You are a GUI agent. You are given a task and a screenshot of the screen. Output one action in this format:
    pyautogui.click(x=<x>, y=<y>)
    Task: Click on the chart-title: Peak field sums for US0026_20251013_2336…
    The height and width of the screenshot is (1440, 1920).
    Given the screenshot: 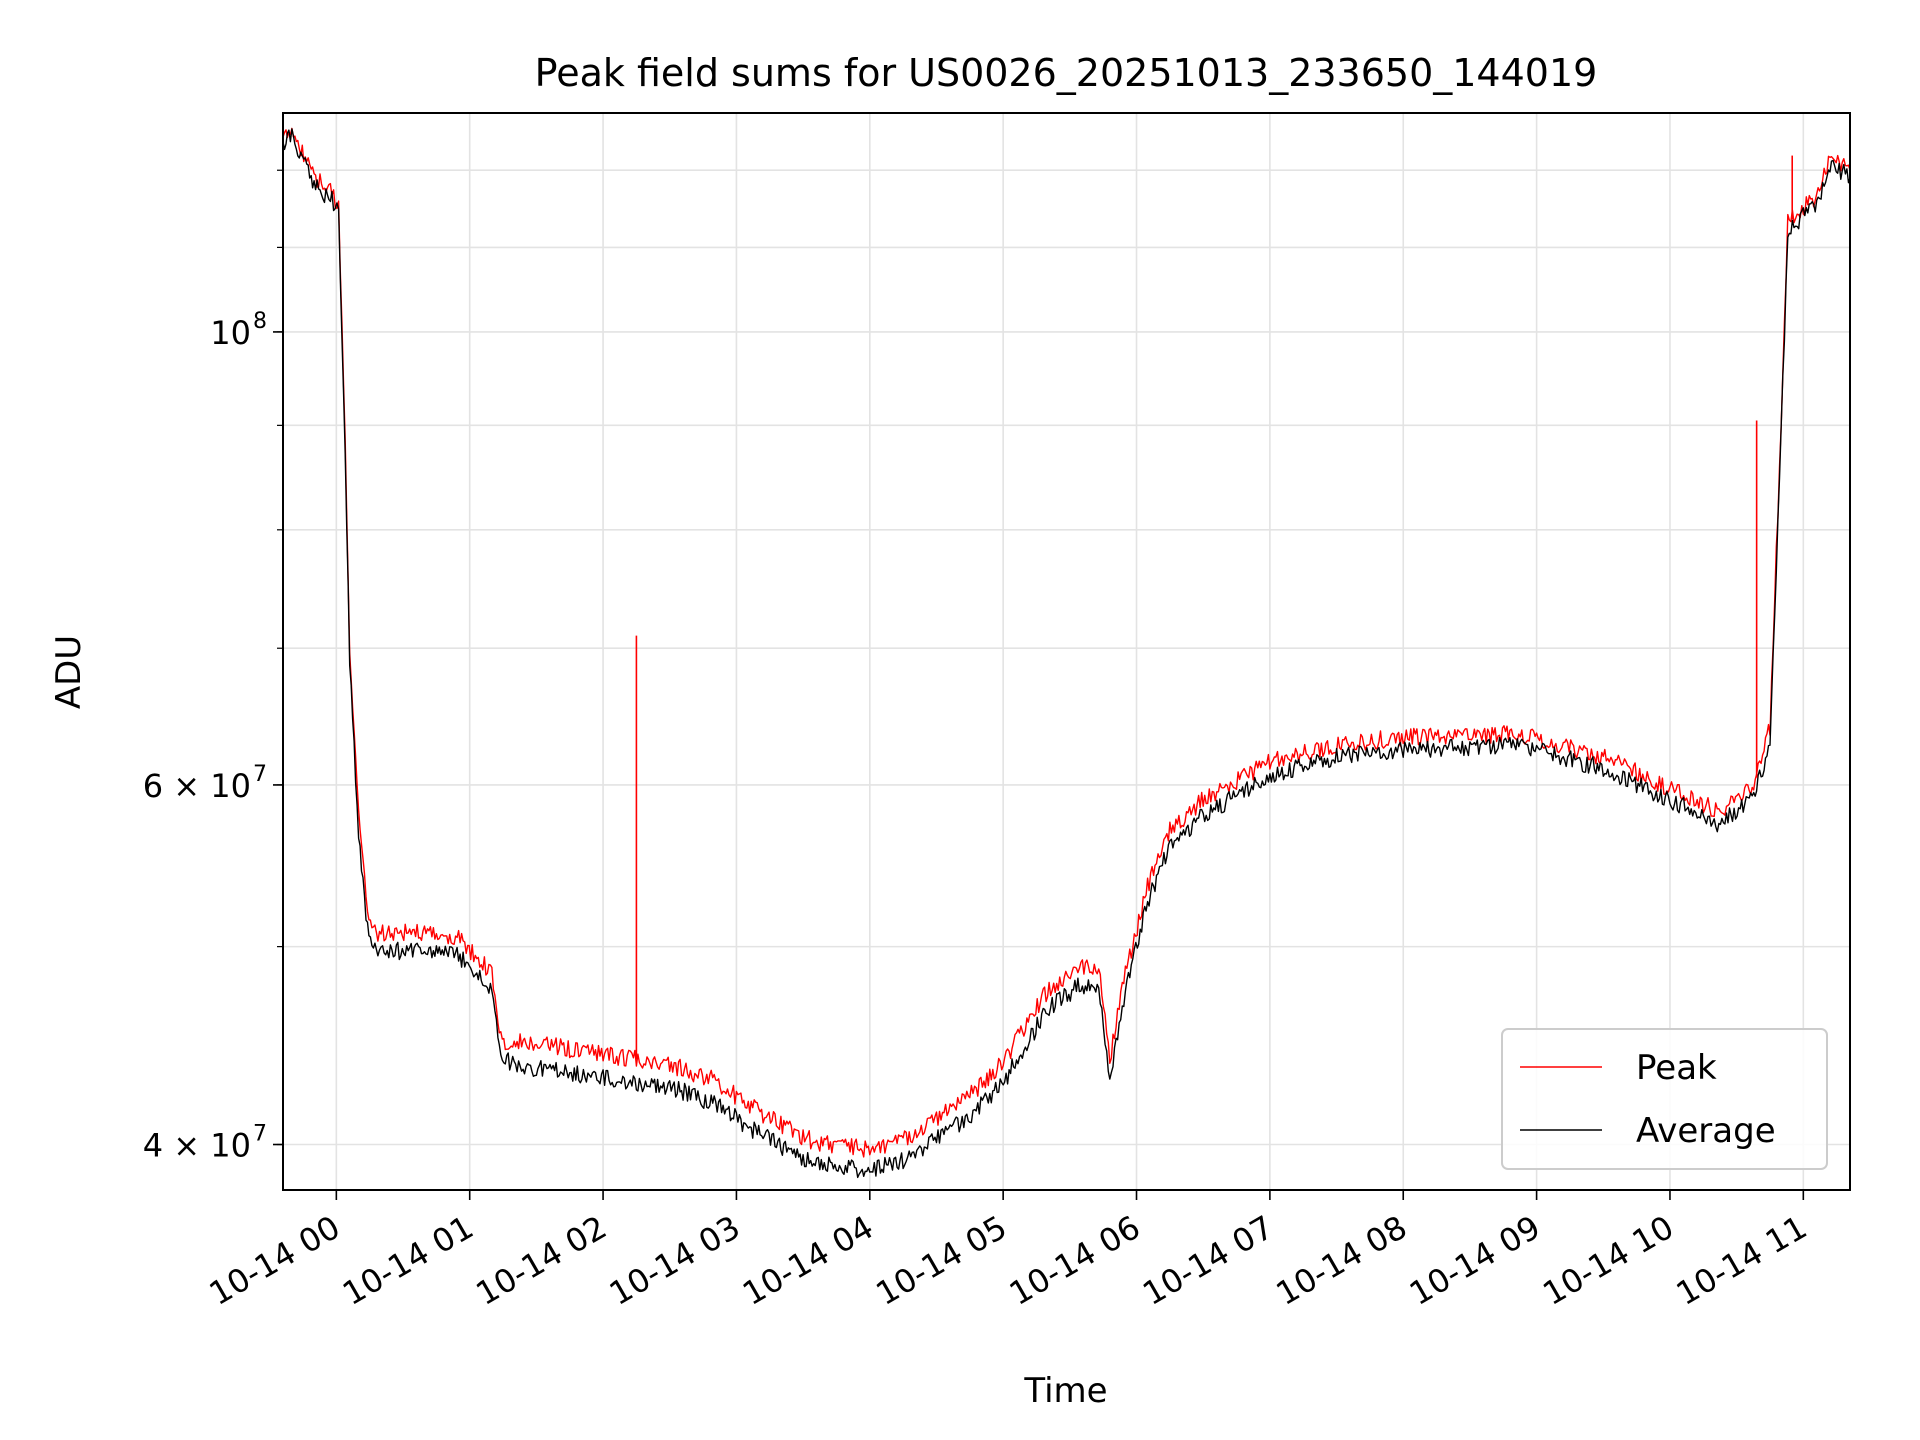 What is the action you would take?
    pyautogui.click(x=1066, y=73)
    